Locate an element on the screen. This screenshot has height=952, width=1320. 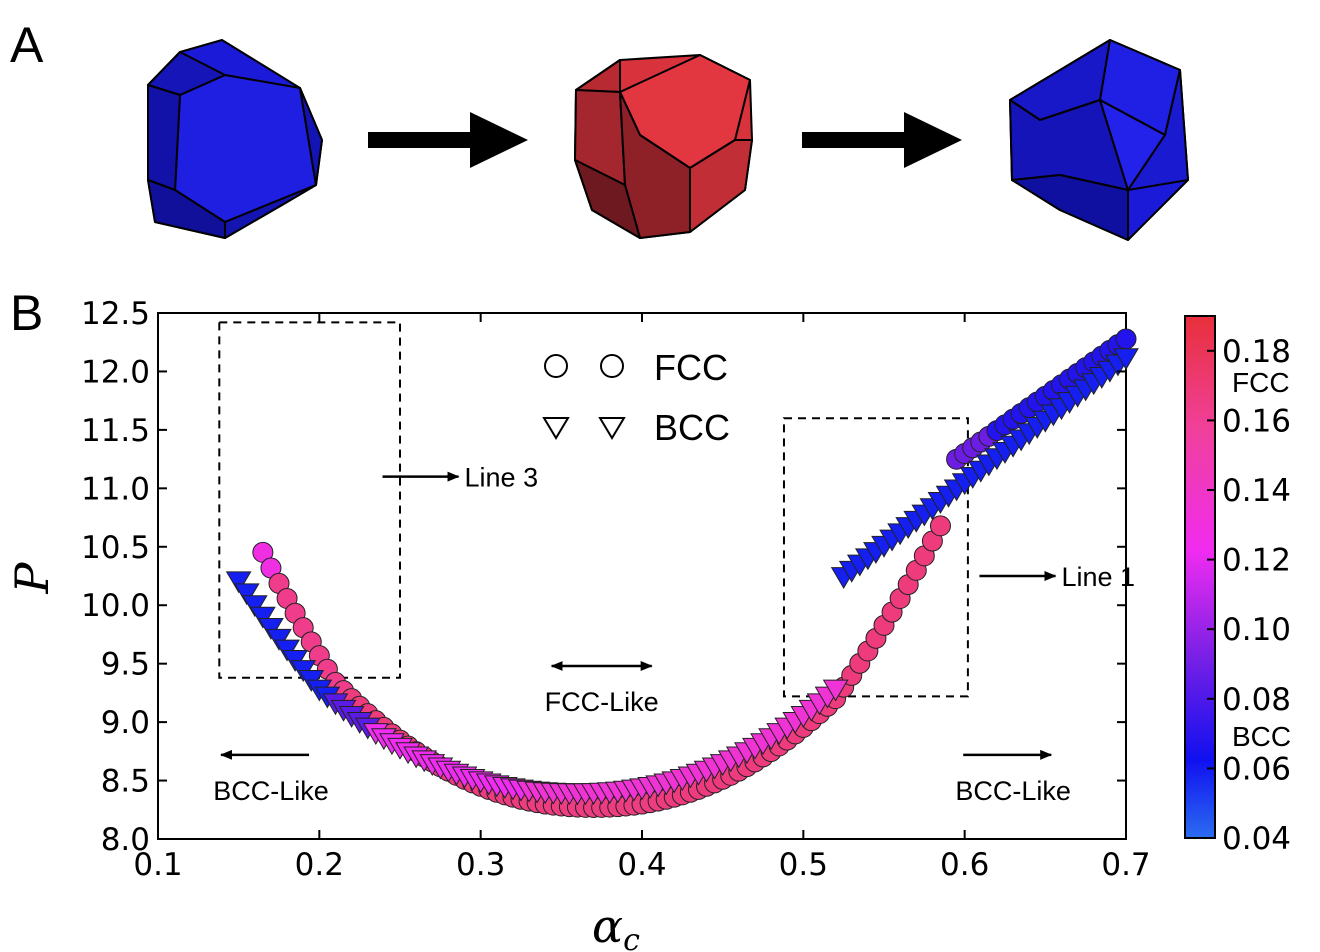
x-axis-title: αc is located at coordinates (616, 925).